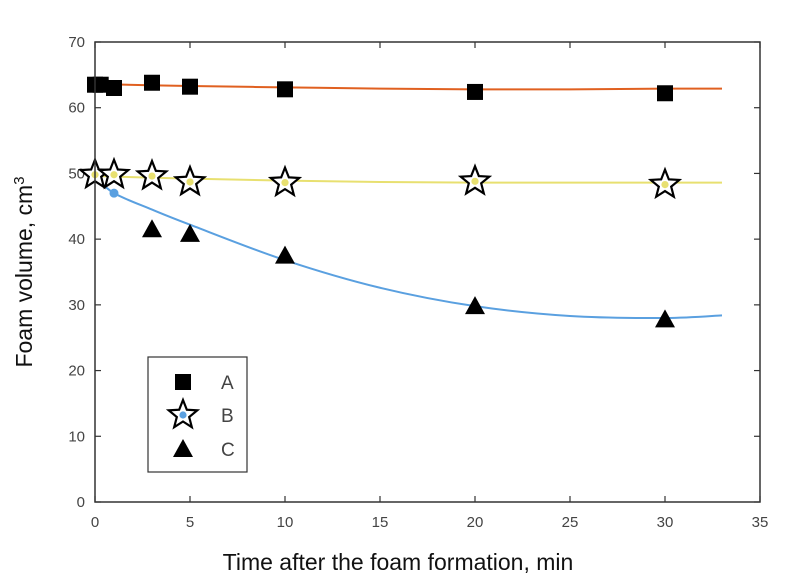 The width and height of the screenshot is (796, 579). I want to click on legend-label-b: B, so click(227, 416).